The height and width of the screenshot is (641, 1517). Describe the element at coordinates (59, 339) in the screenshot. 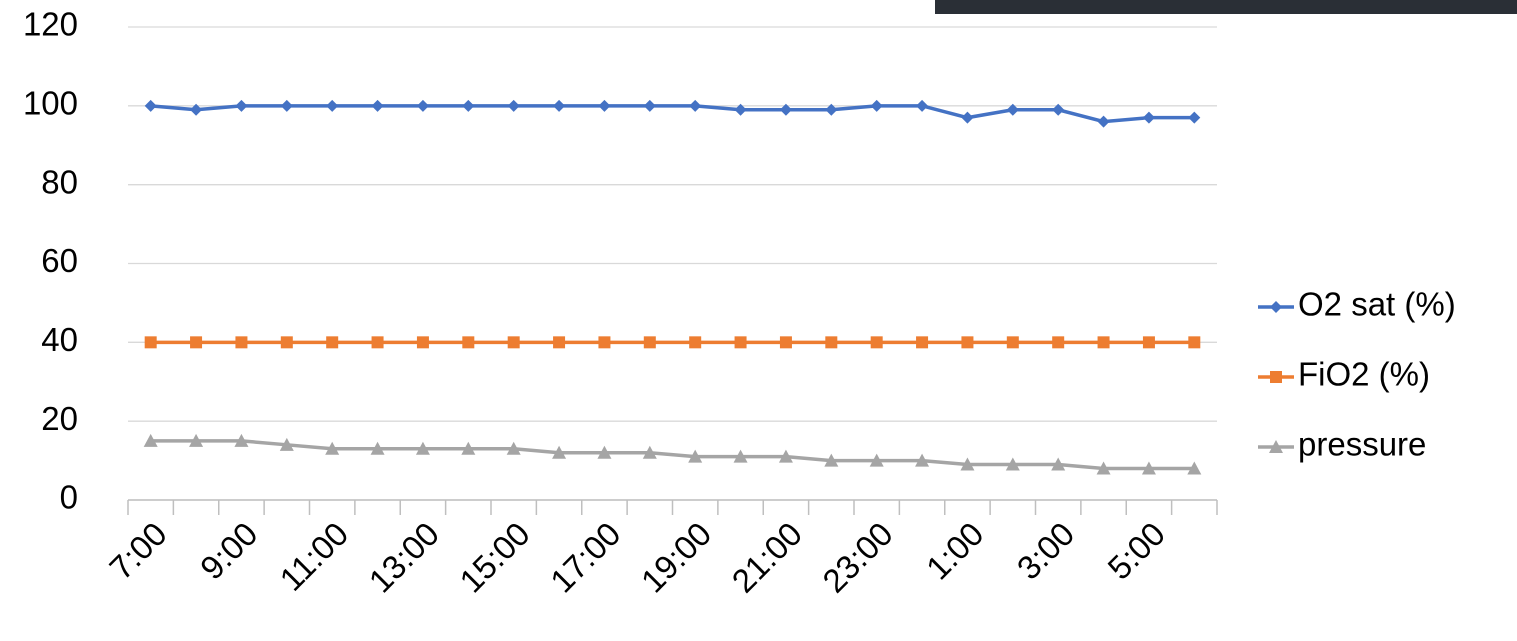

I see `y-tick-label: 40` at that location.